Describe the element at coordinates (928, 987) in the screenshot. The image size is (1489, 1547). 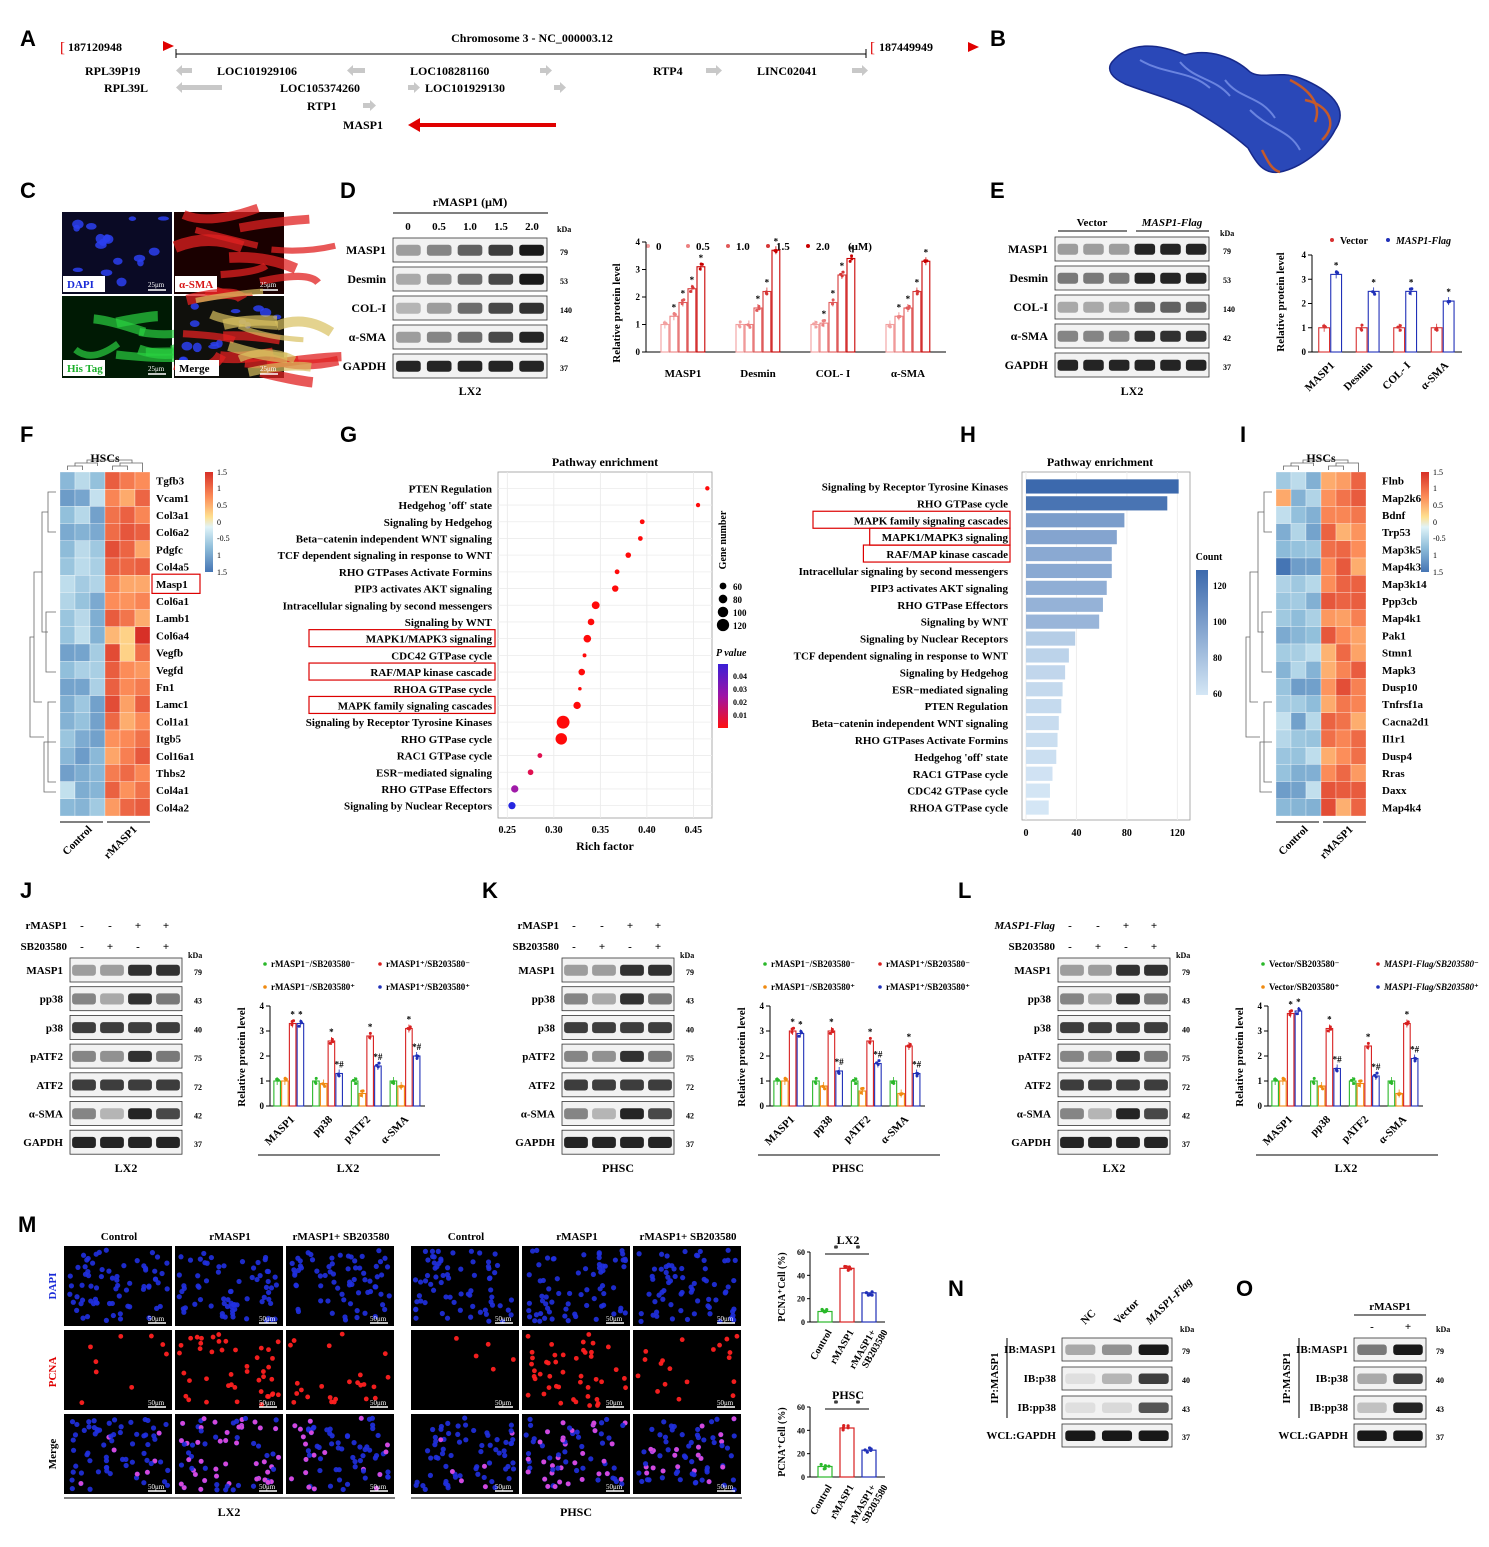
I see `legend-label: rMASP1⁺/SB203580⁺` at that location.